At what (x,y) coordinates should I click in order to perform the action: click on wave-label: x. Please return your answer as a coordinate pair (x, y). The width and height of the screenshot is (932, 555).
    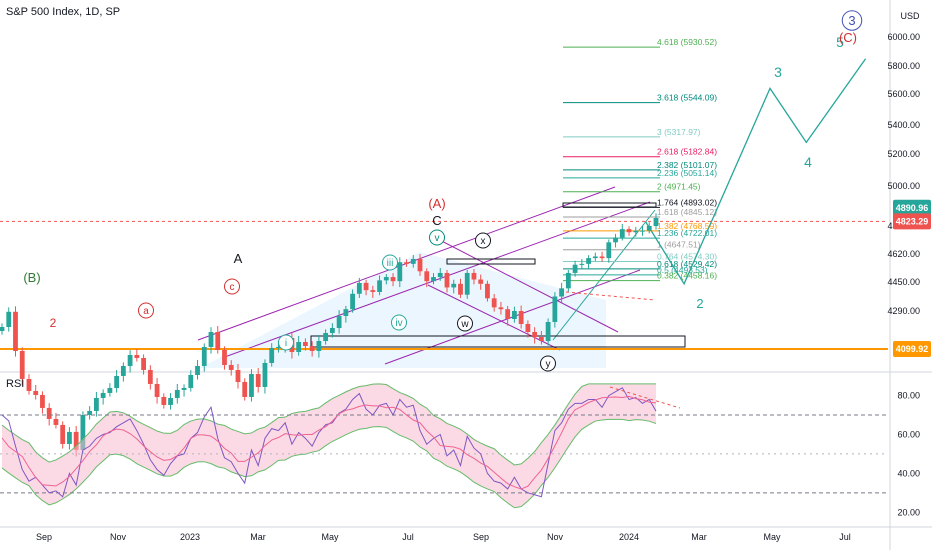
    Looking at the image, I should click on (483, 241).